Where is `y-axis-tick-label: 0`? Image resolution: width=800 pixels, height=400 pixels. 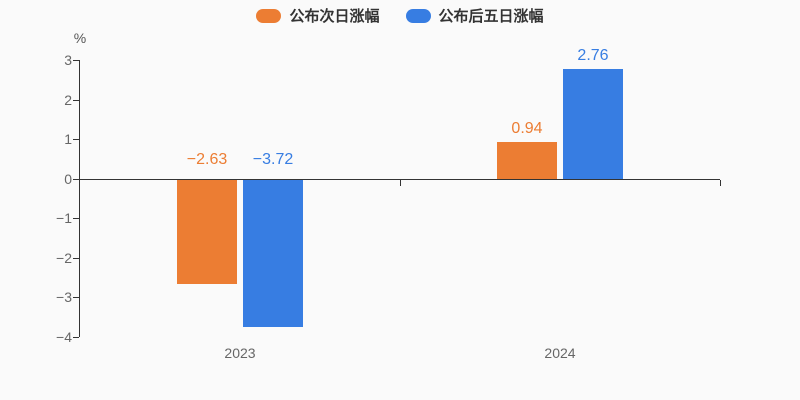 y-axis-tick-label: 0 is located at coordinates (68, 178).